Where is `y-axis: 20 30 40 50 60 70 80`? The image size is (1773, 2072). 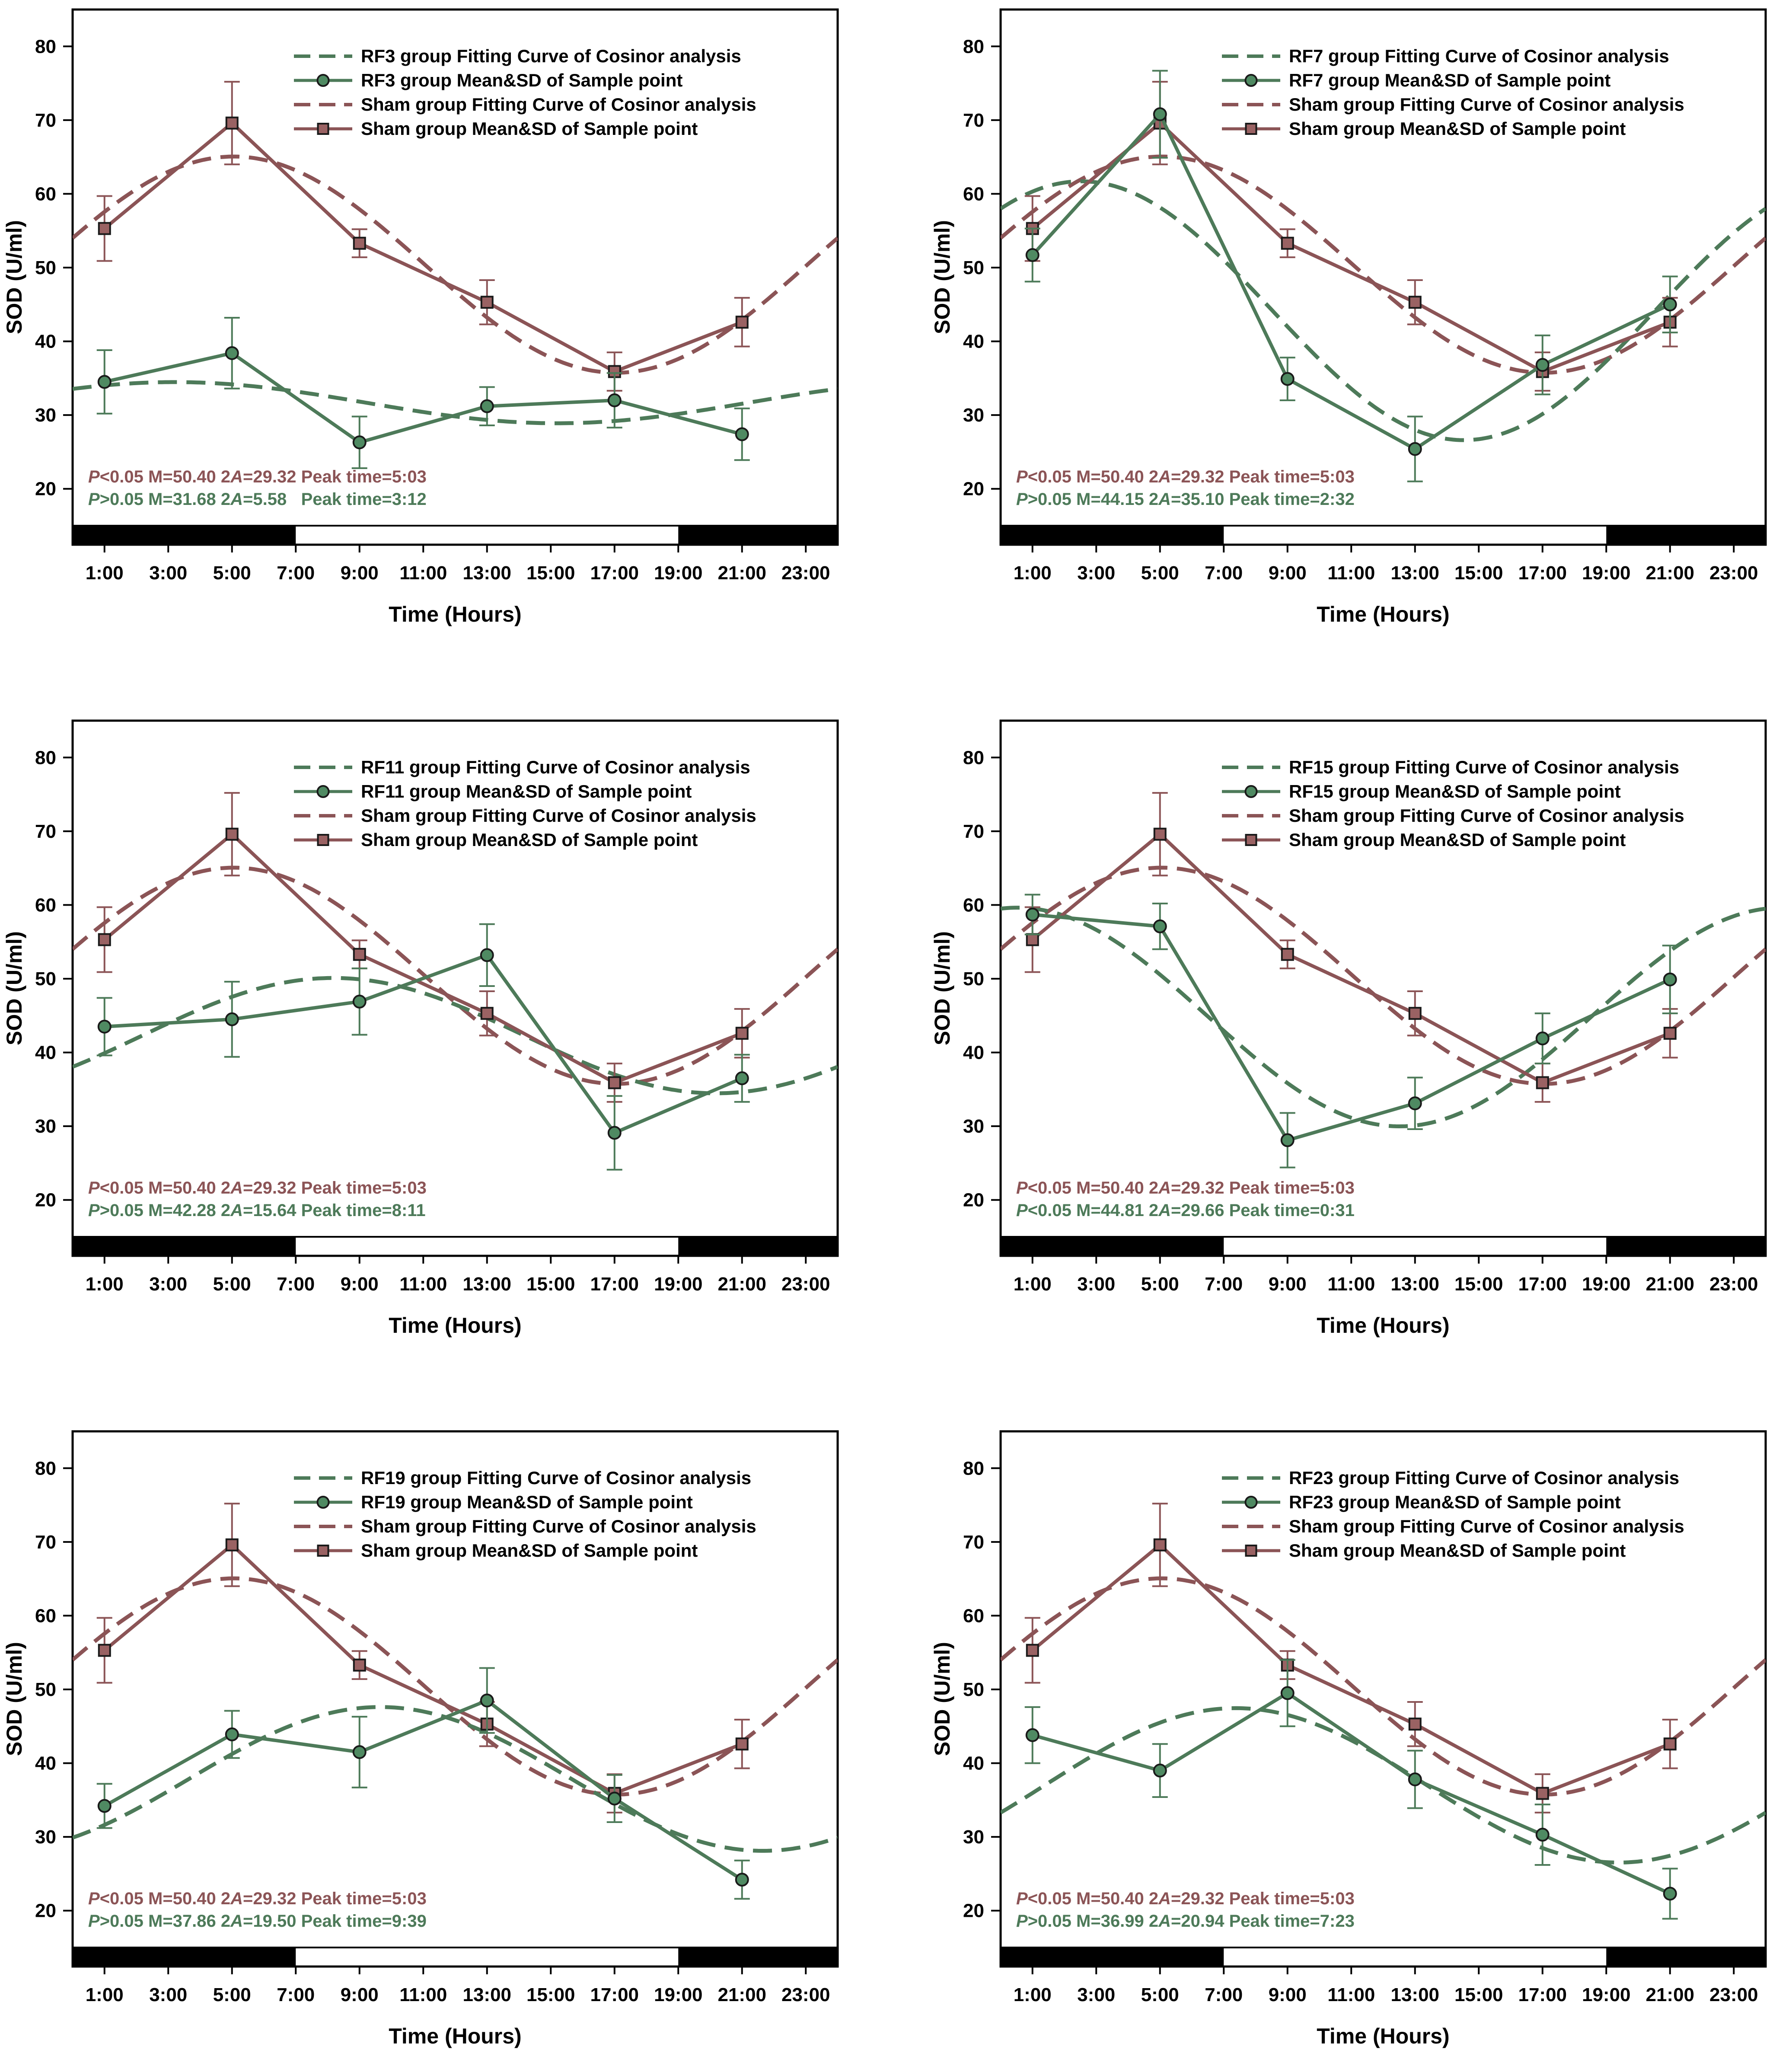
y-axis: 20 30 40 50 60 70 80 is located at coordinates (54, 1690).